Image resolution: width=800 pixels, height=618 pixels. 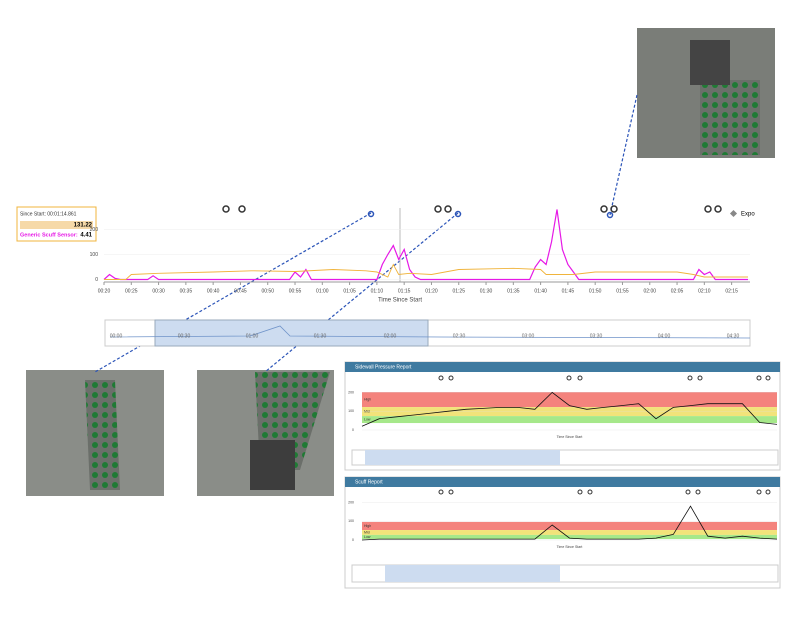 I want to click on export-button: Expo, so click(x=748, y=215).